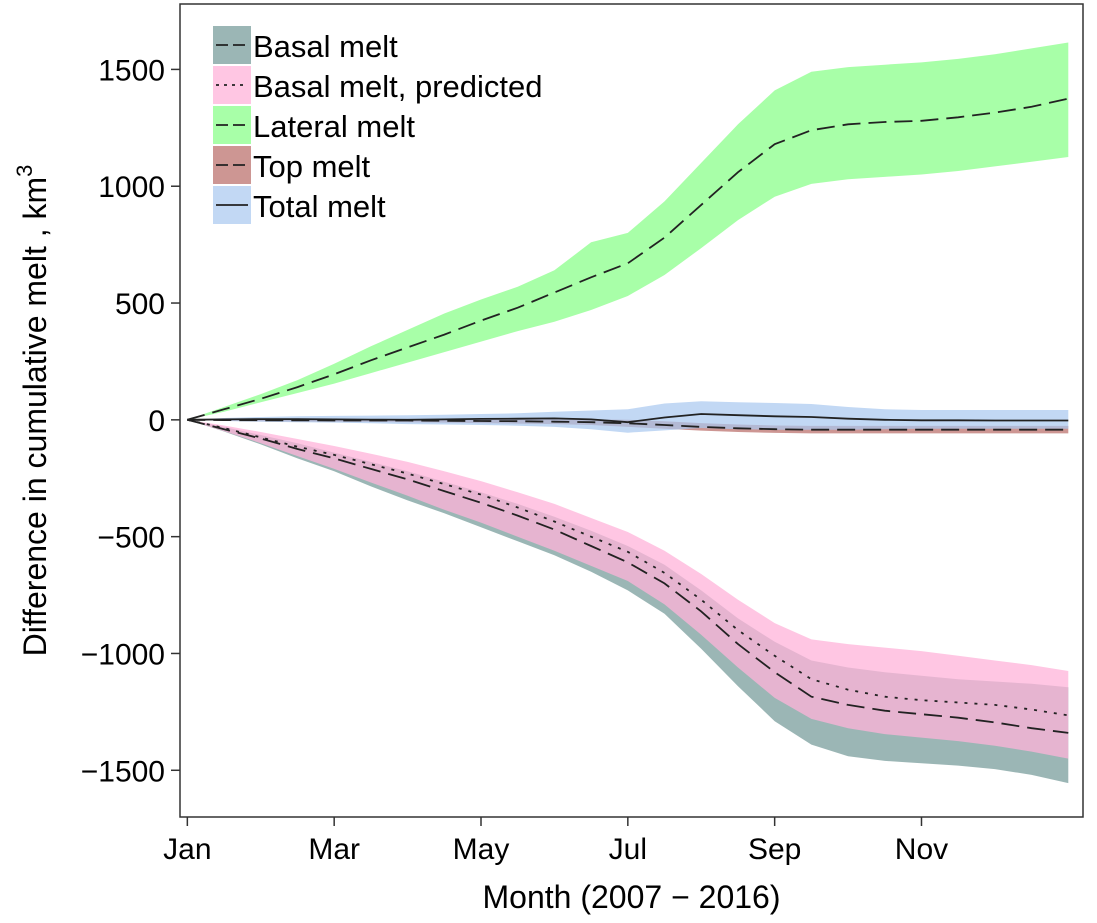 Image resolution: width=1097 pixels, height=923 pixels. I want to click on y-tick-label: −1000, so click(123, 654).